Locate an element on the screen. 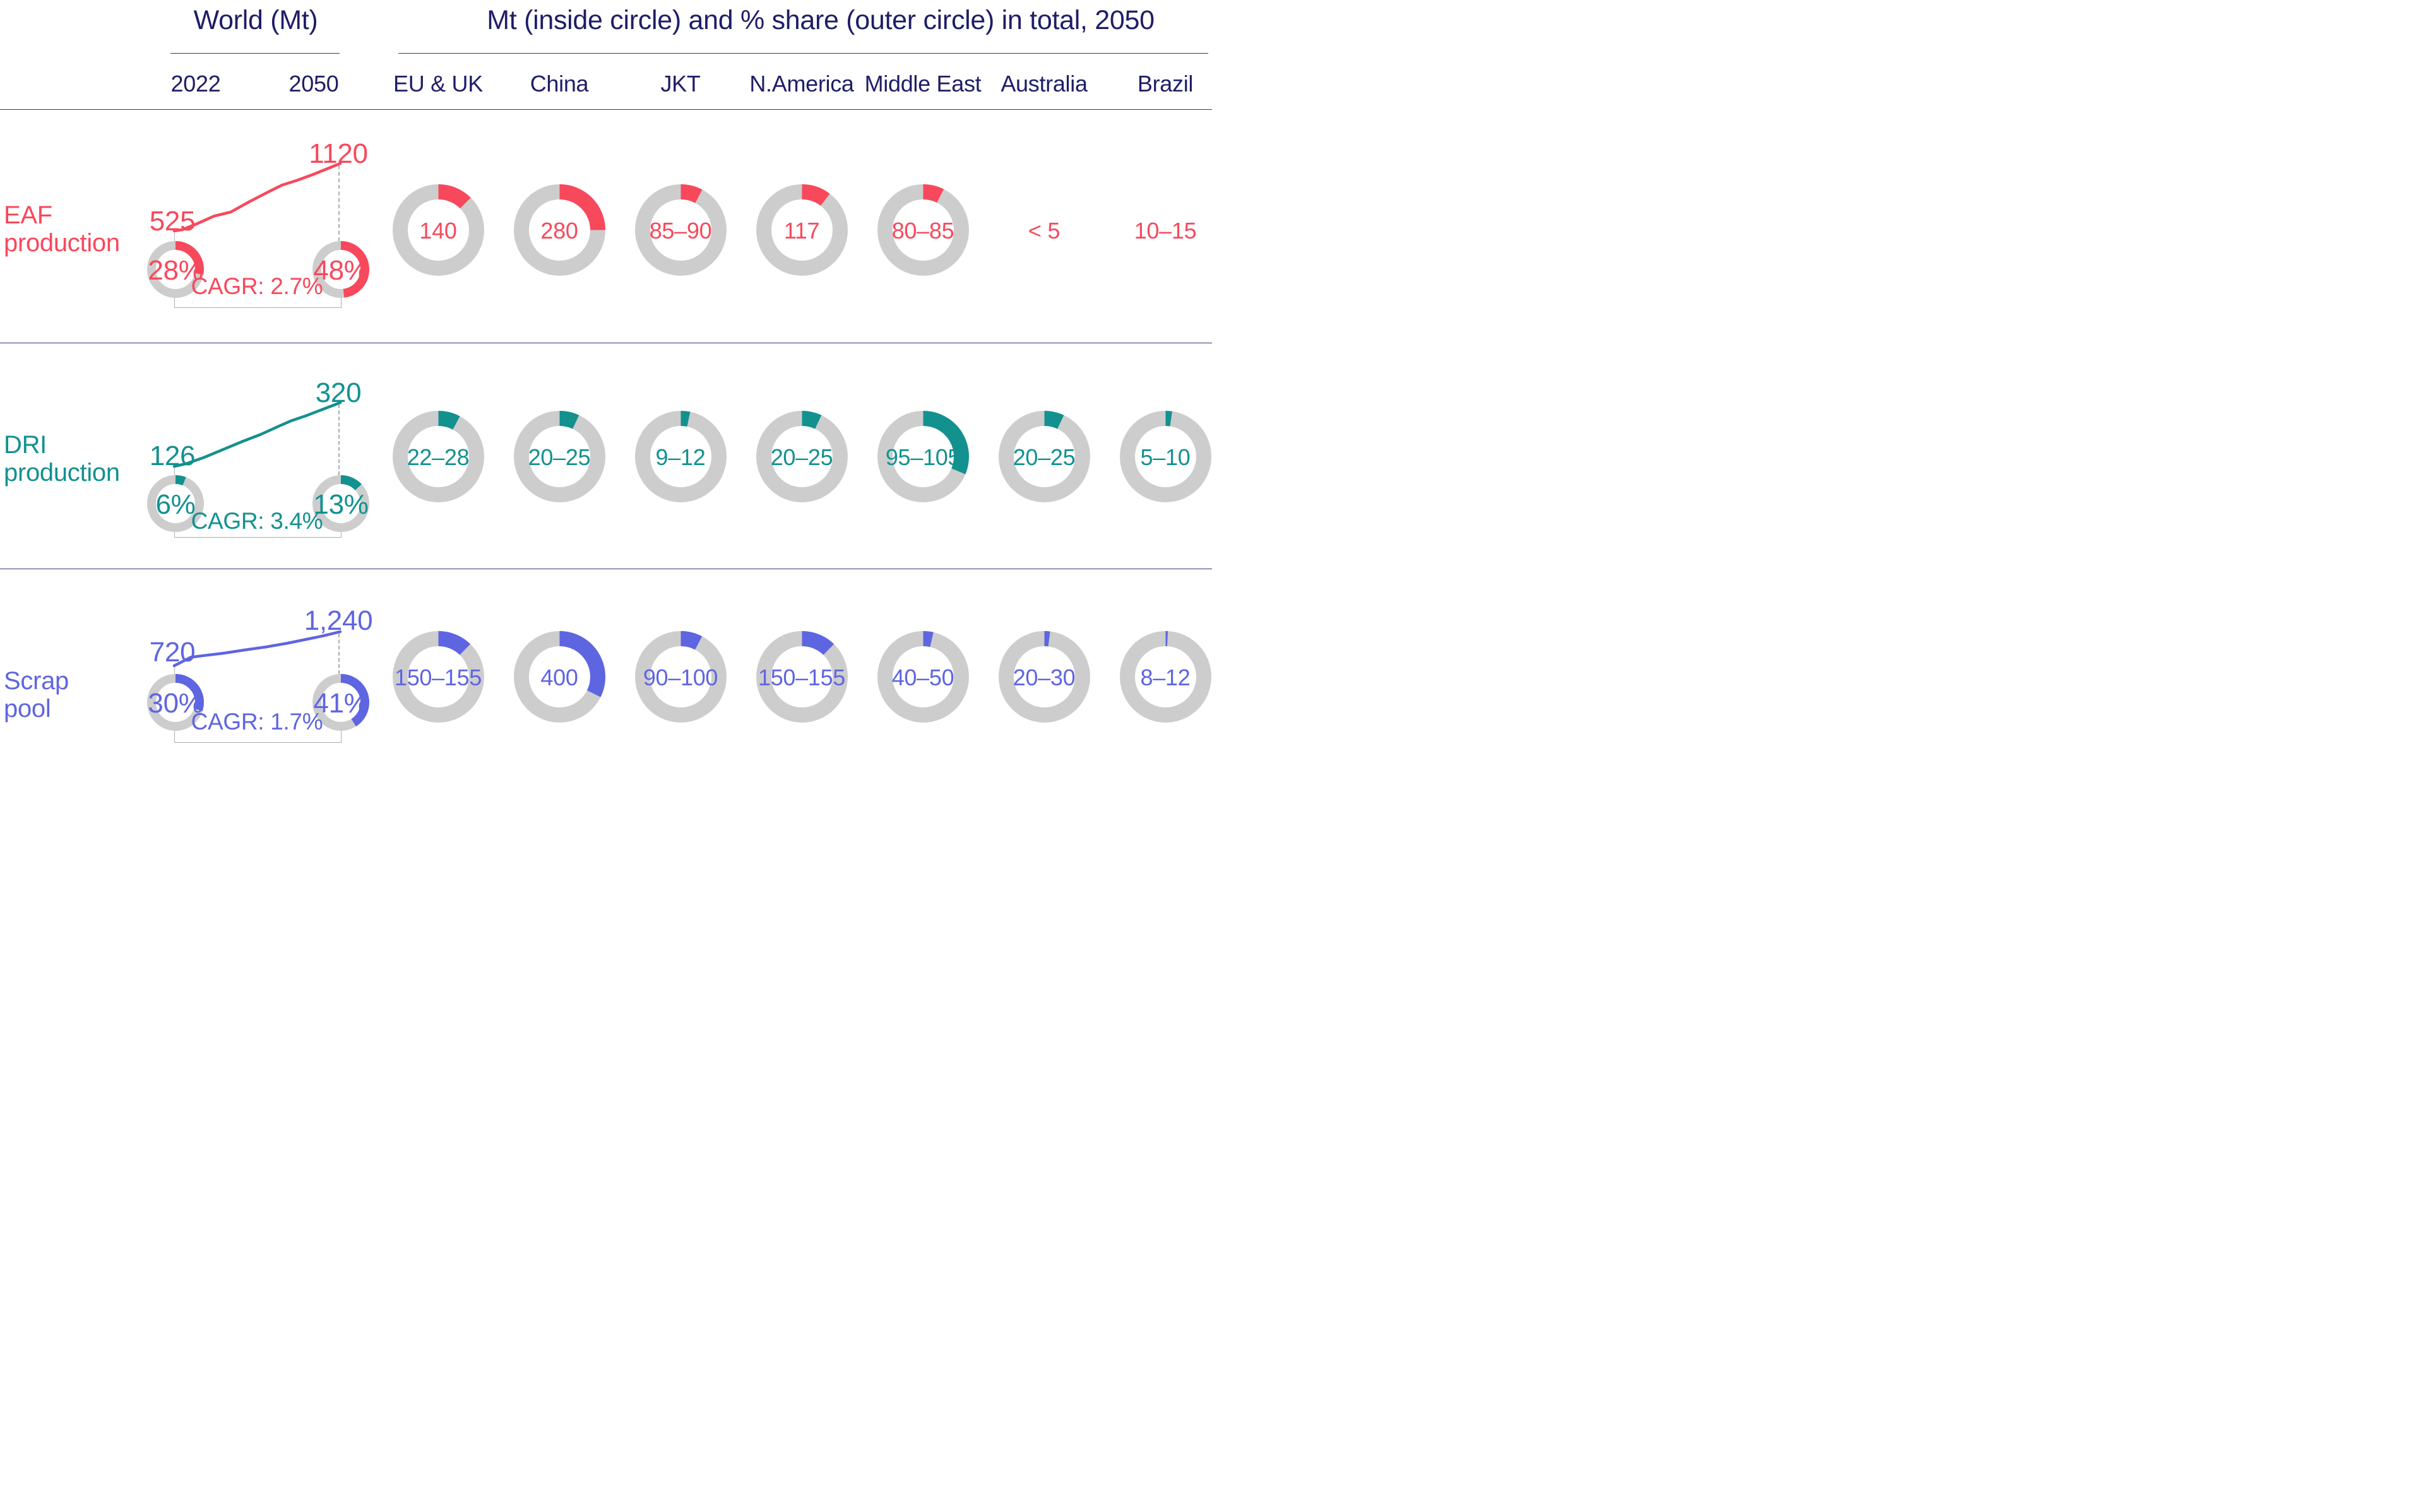  region-value-eaf-production-3: 117 is located at coordinates (801, 231).